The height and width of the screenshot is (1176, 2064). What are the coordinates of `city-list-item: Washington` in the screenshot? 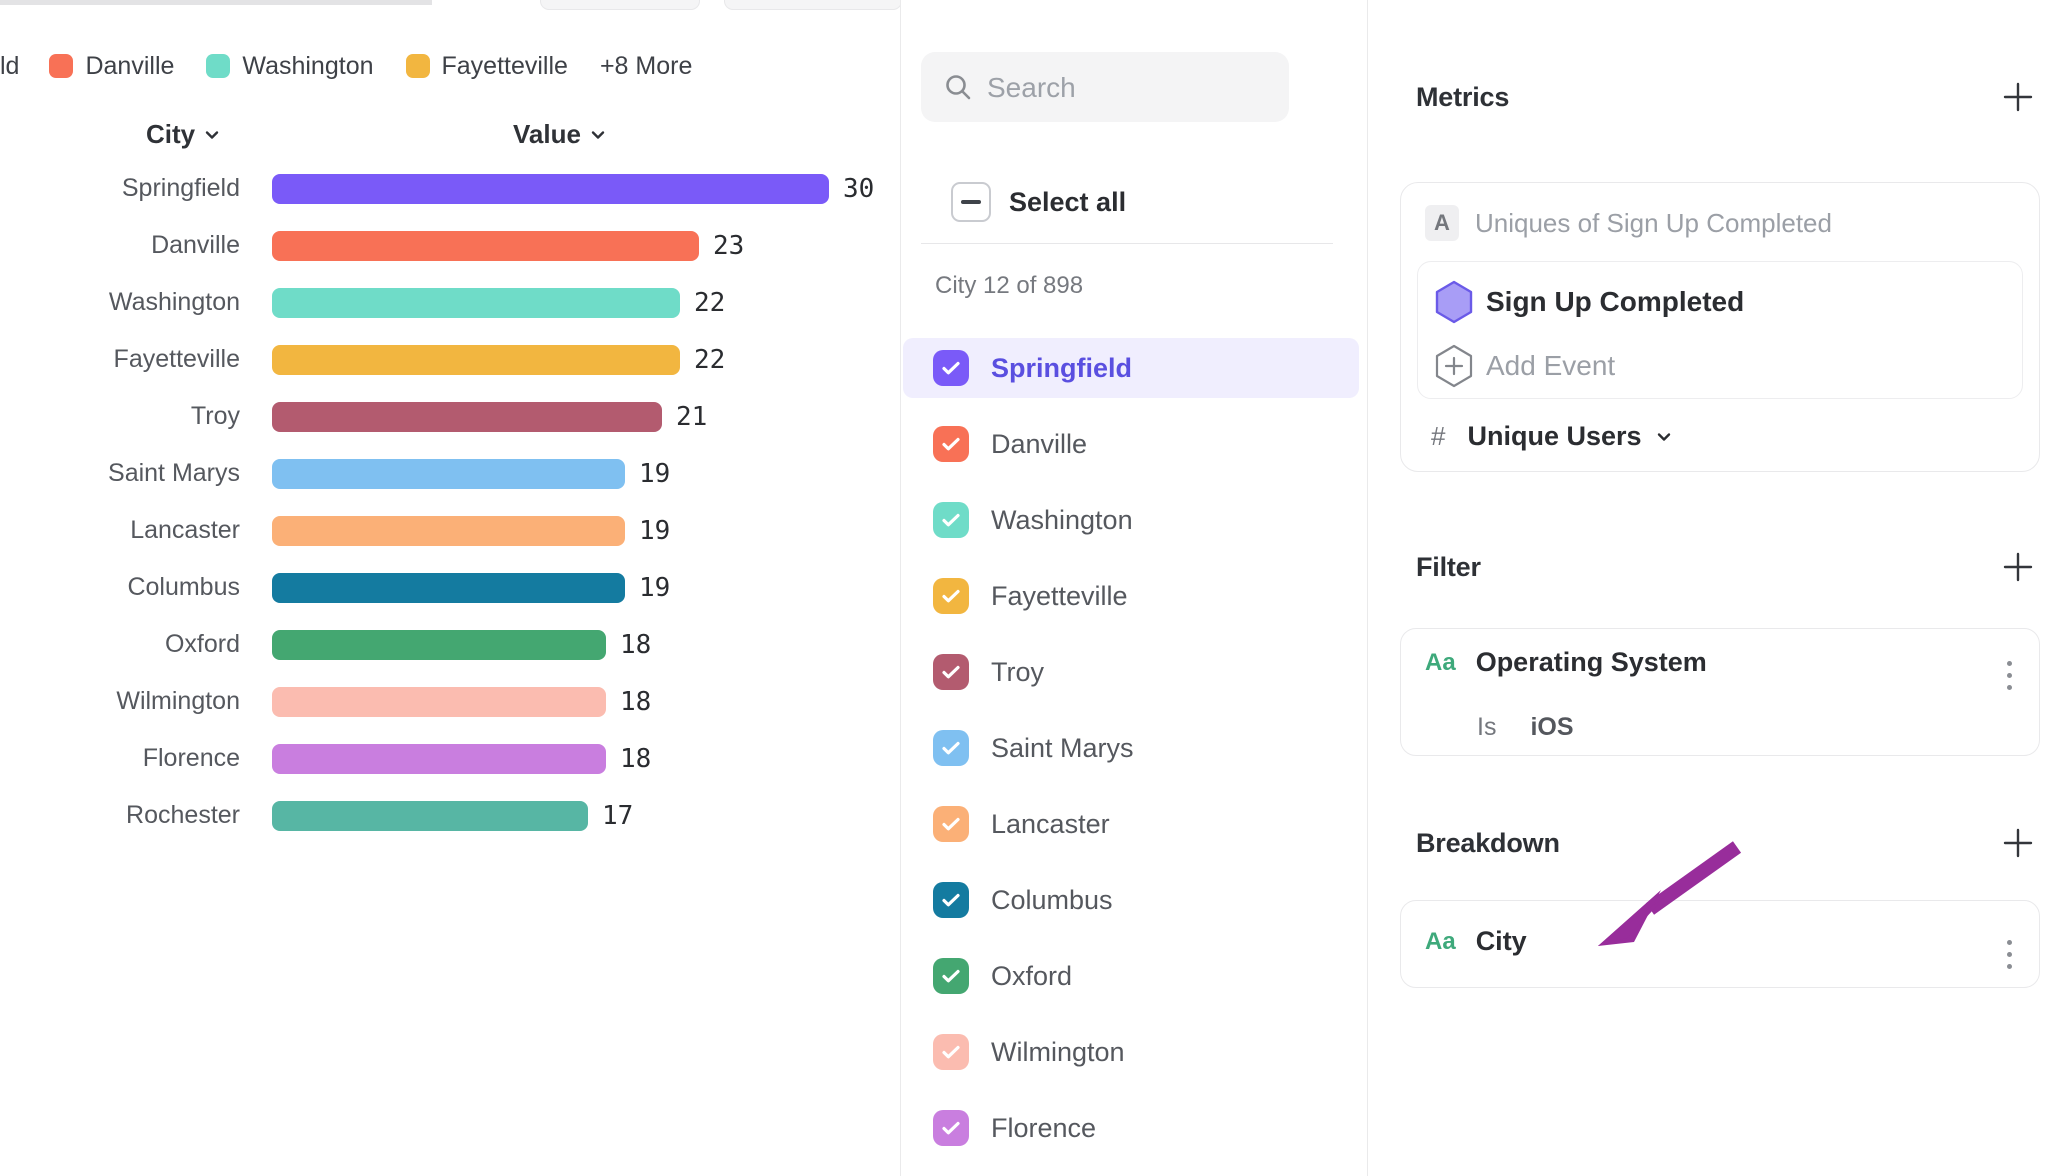 It's located at (1131, 520).